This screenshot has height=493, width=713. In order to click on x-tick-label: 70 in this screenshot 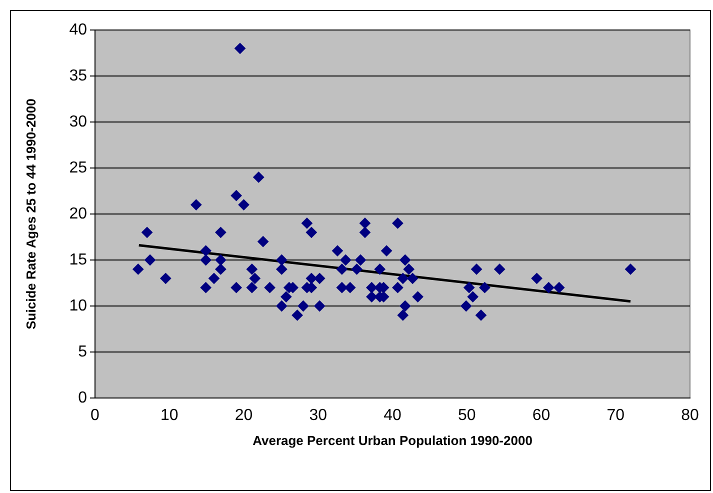, I will do `click(615, 415)`.